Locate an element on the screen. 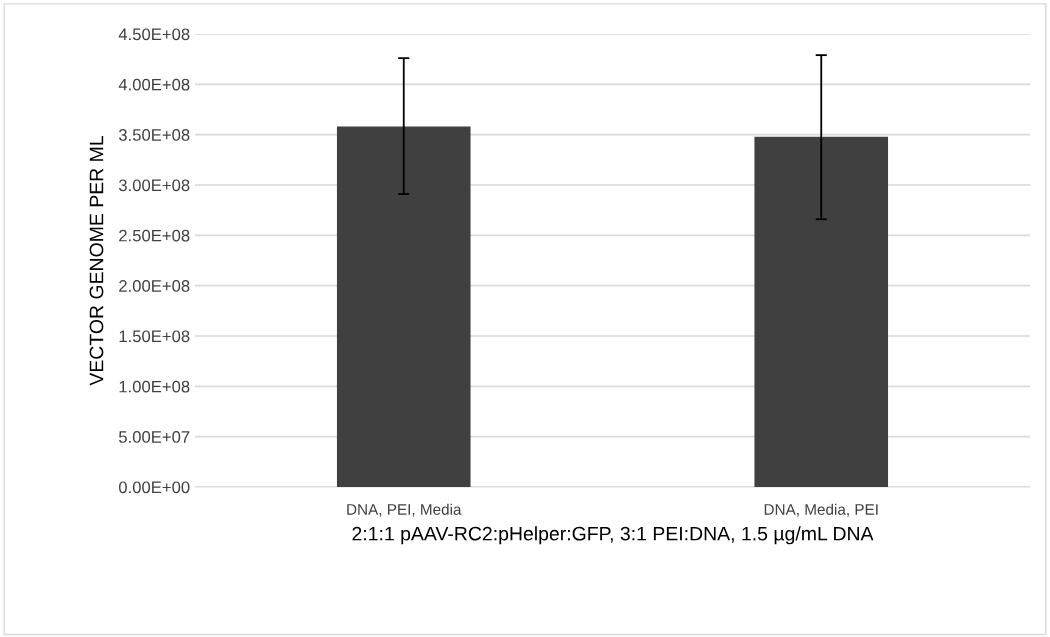 This screenshot has height=637, width=1050. x-axis-title: 2:1:1 pAAV-RC2:pHelper:GFP, 3:1 PEI:DNA, 1.5 µg/mL DNA is located at coordinates (613, 535).